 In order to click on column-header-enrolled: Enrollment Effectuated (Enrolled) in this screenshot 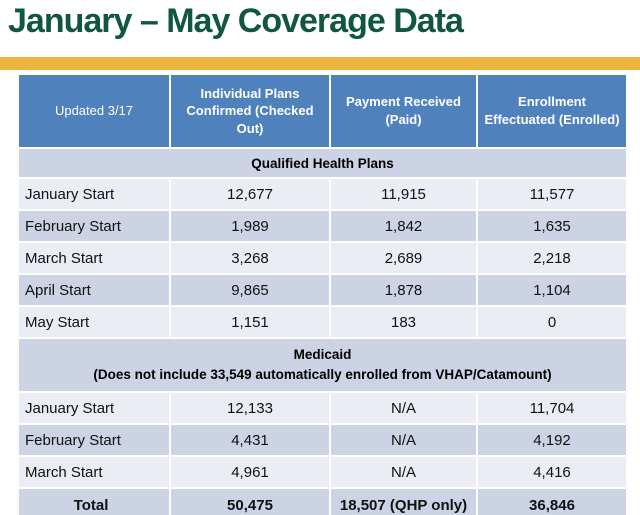, I will do `click(552, 111)`.